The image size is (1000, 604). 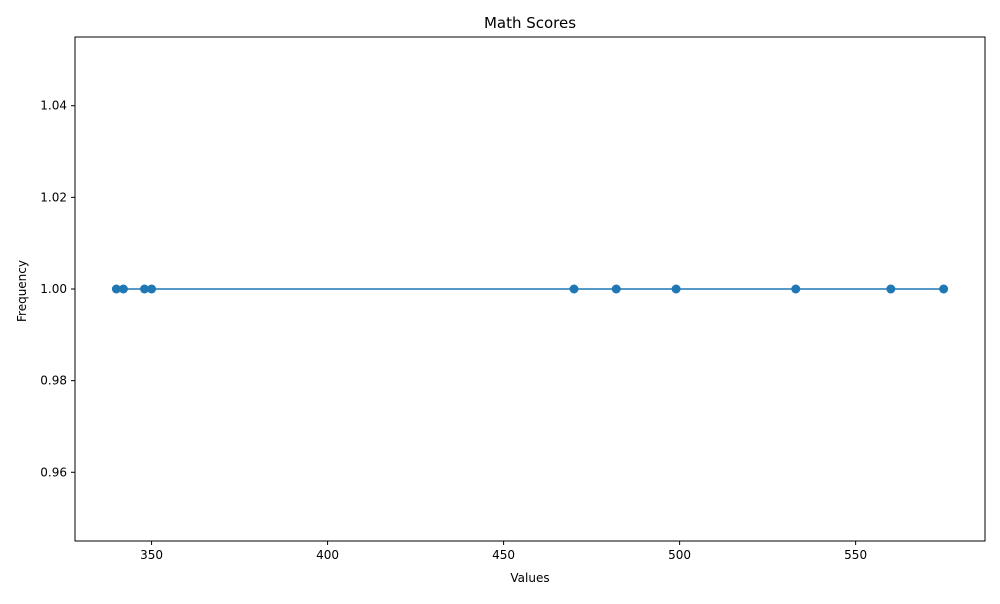 I want to click on y-tick-label: 1.04, so click(x=53, y=106).